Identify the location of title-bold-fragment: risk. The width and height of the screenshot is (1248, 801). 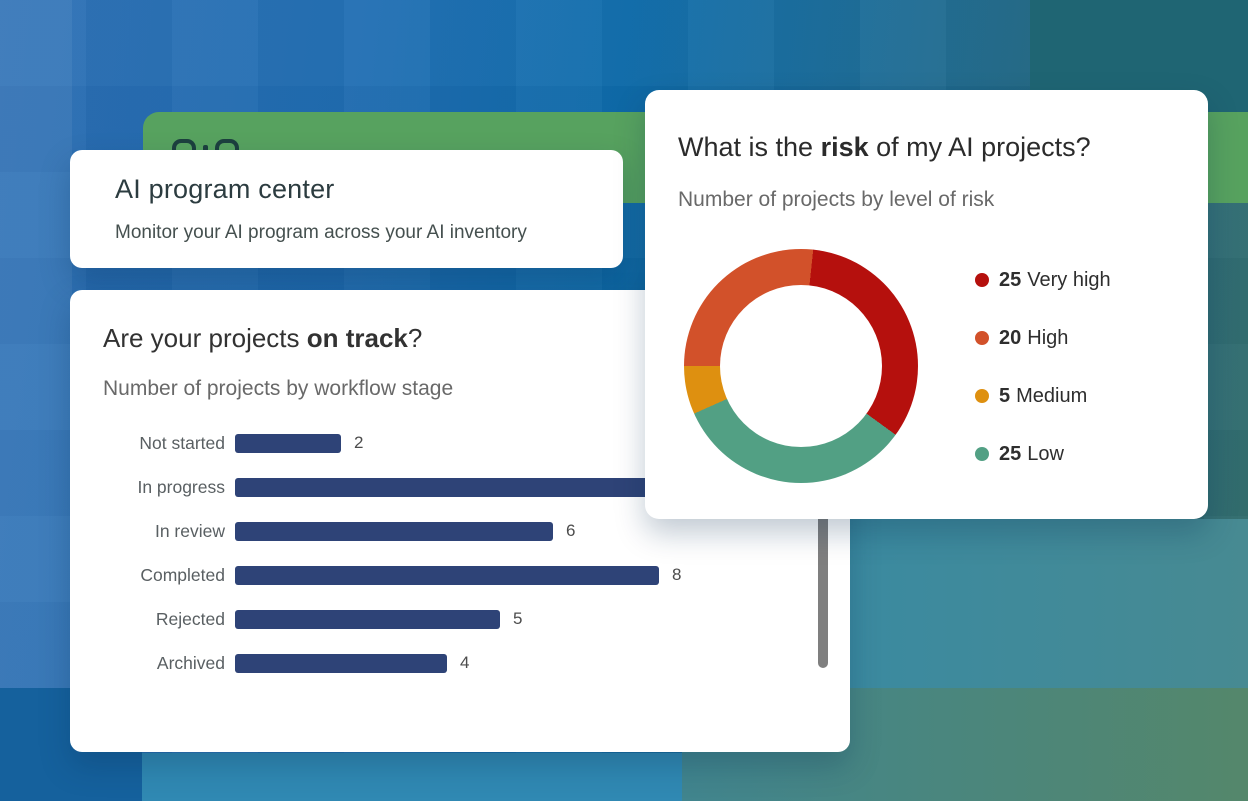
(844, 147).